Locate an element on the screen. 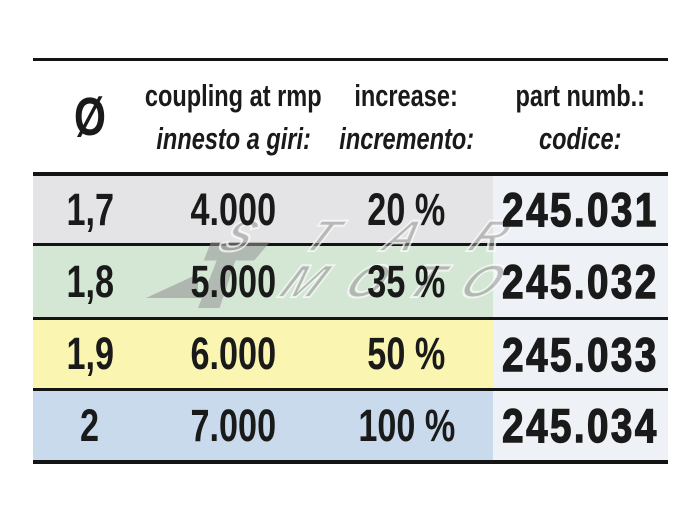  cell-increase: 20 % is located at coordinates (406, 209).